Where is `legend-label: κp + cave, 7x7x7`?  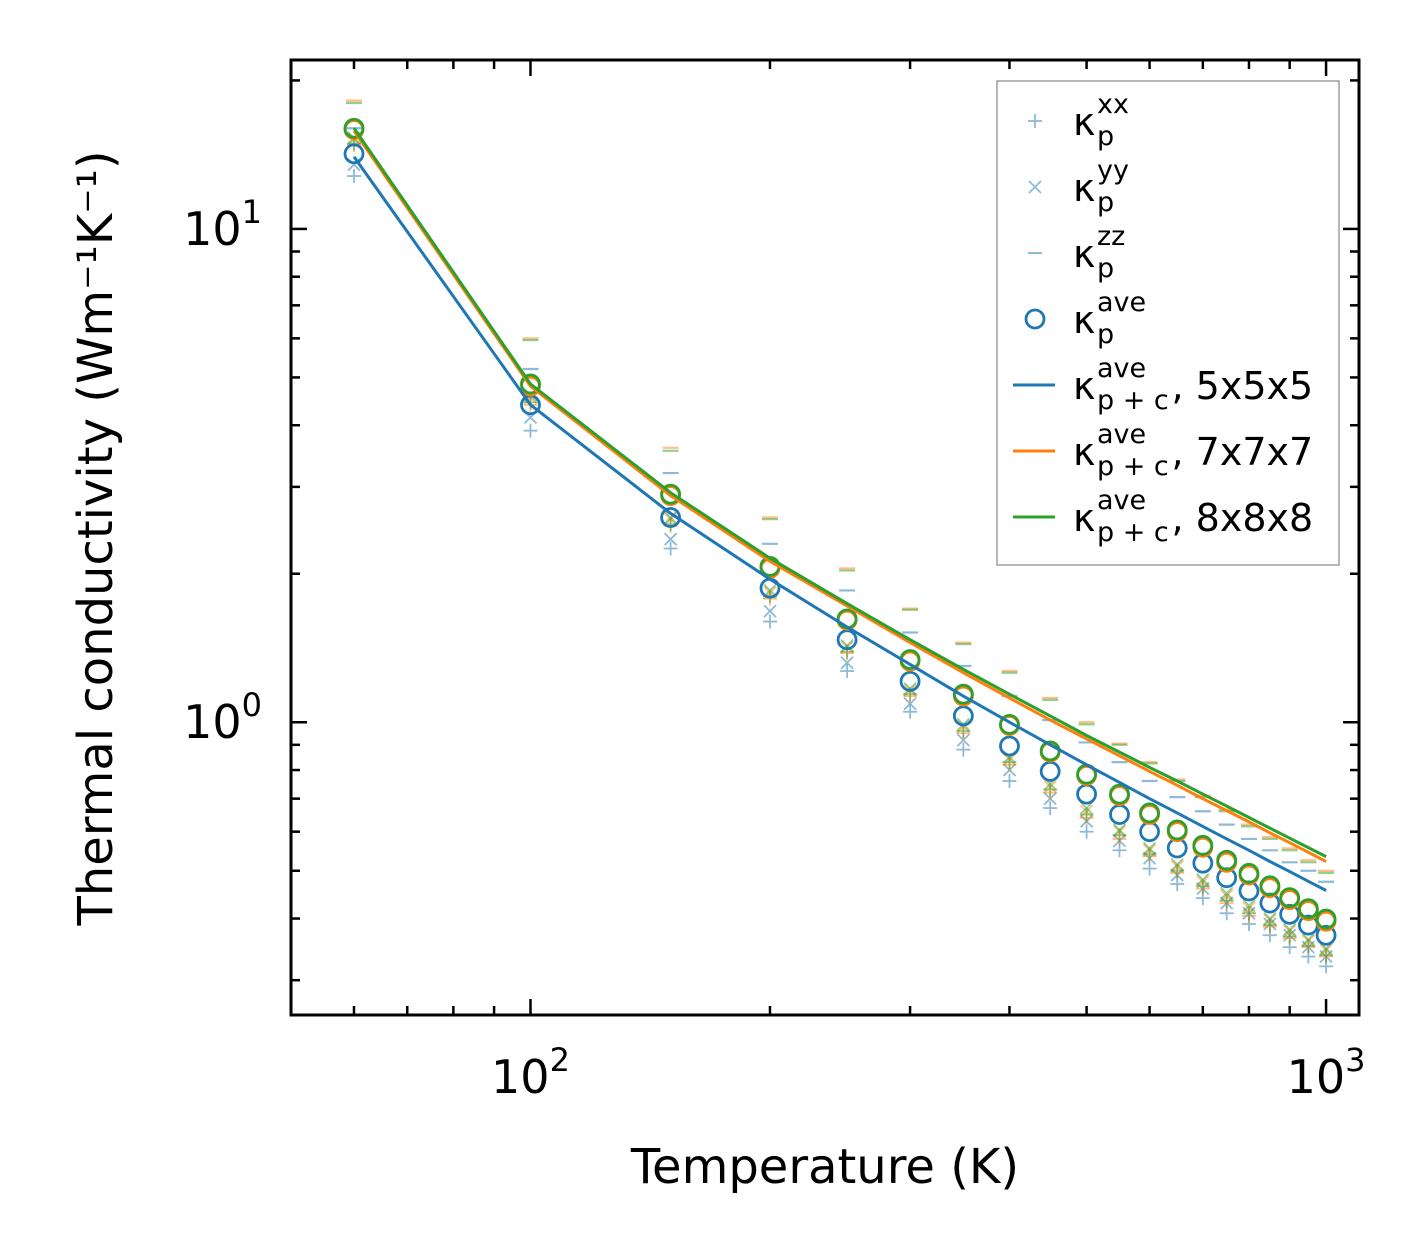 legend-label: κp + cave, 7x7x7 is located at coordinates (1193, 450).